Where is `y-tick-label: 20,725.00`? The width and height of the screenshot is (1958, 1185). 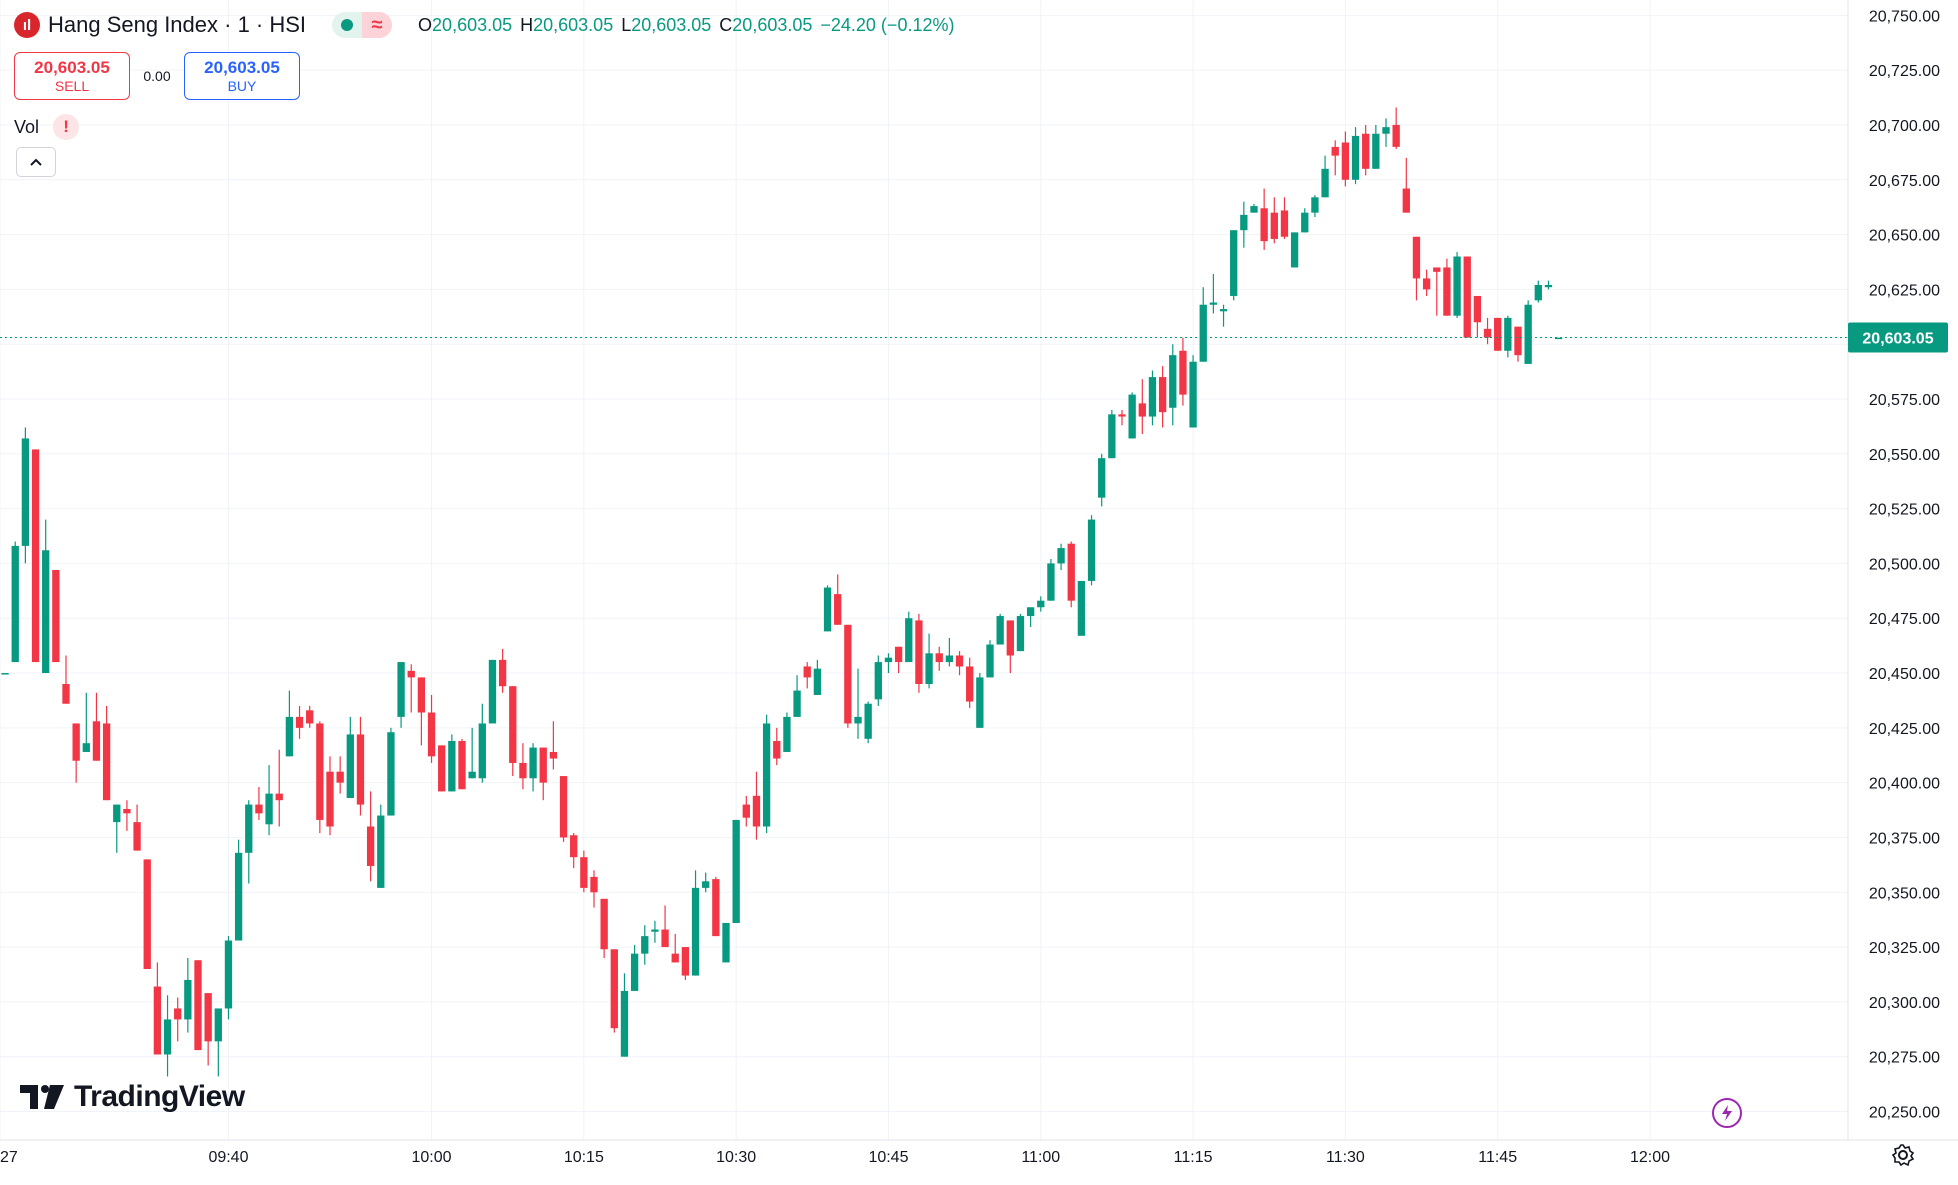
y-tick-label: 20,725.00 is located at coordinates (1904, 71).